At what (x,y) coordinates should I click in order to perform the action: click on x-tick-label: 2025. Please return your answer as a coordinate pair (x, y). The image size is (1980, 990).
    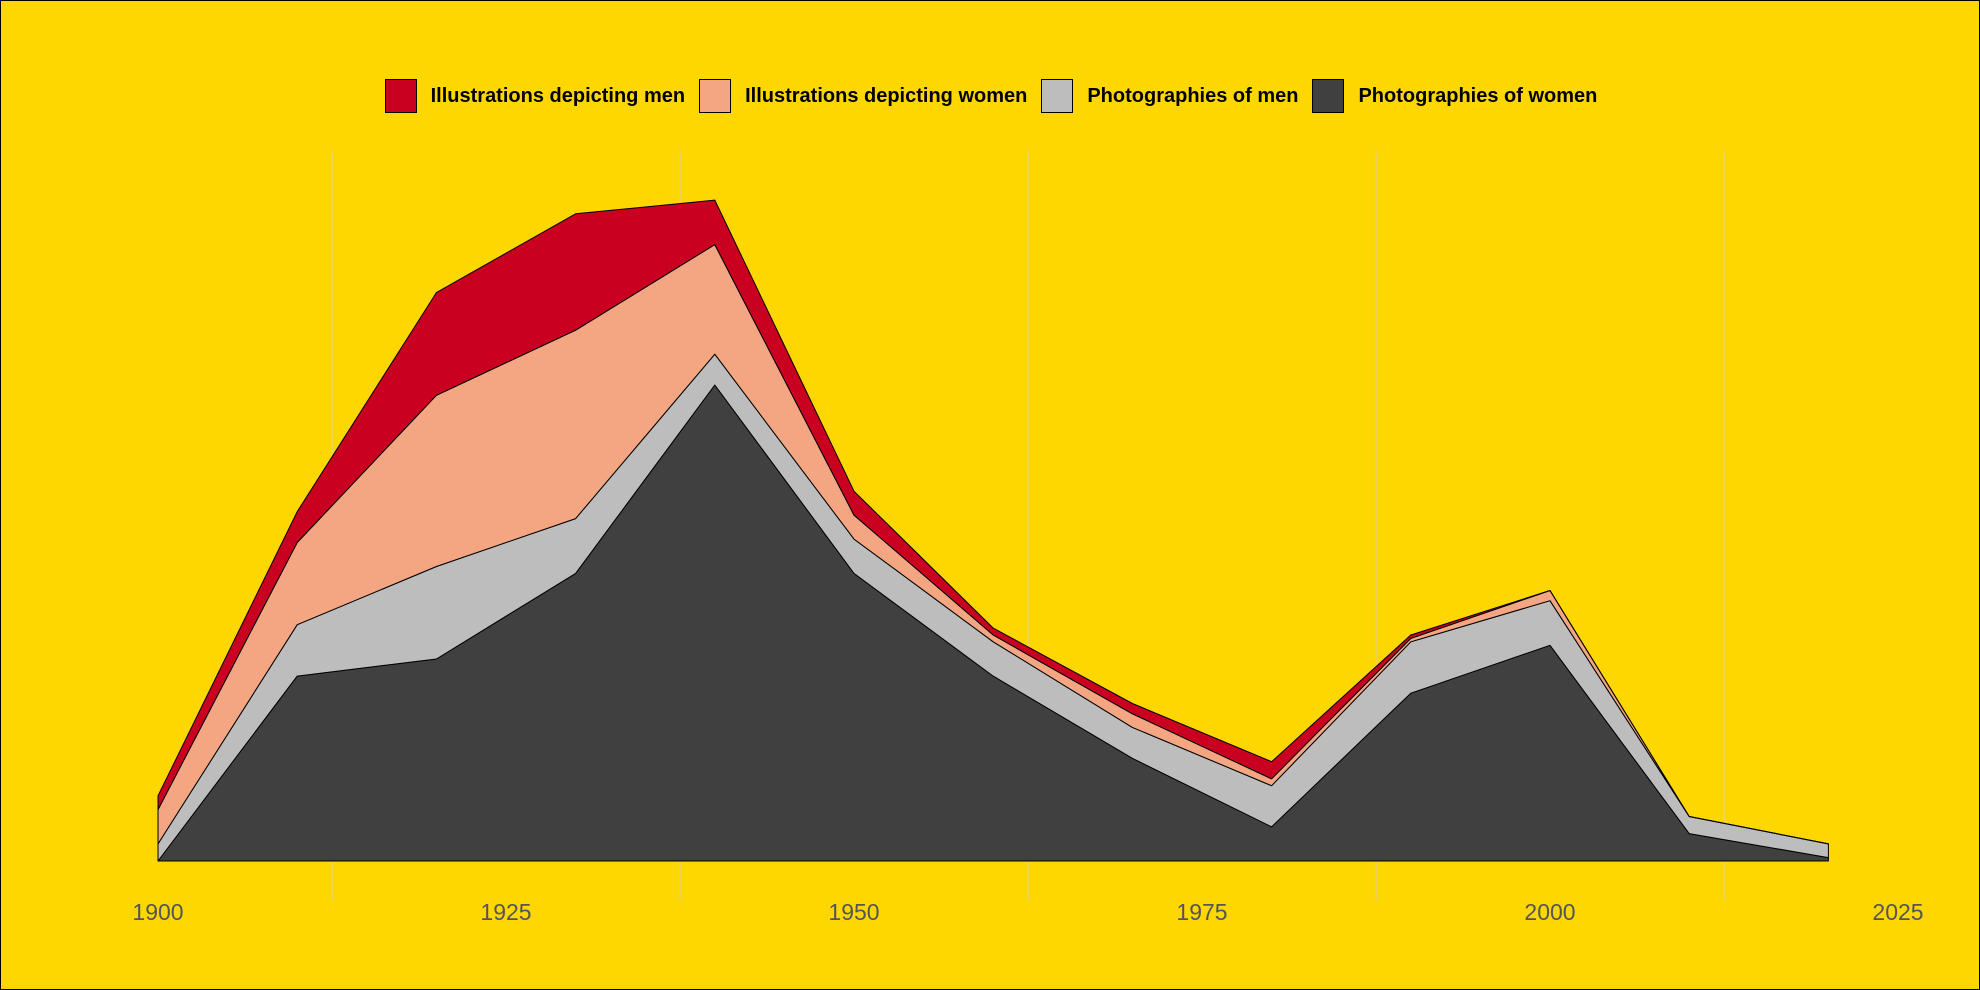
    Looking at the image, I should click on (1897, 912).